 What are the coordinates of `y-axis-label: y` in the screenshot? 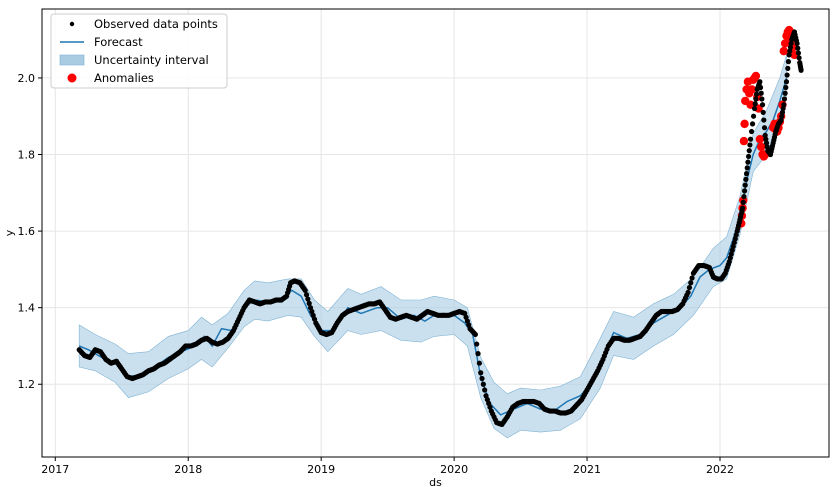 It's located at (9, 232).